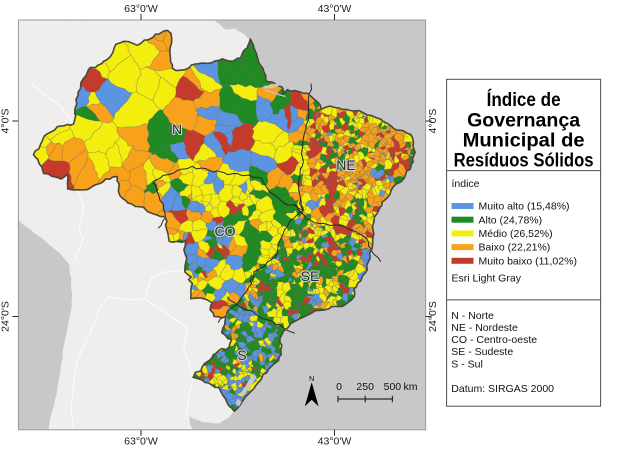 The width and height of the screenshot is (640, 457). I want to click on svg-text: N - Norte, so click(472, 316).